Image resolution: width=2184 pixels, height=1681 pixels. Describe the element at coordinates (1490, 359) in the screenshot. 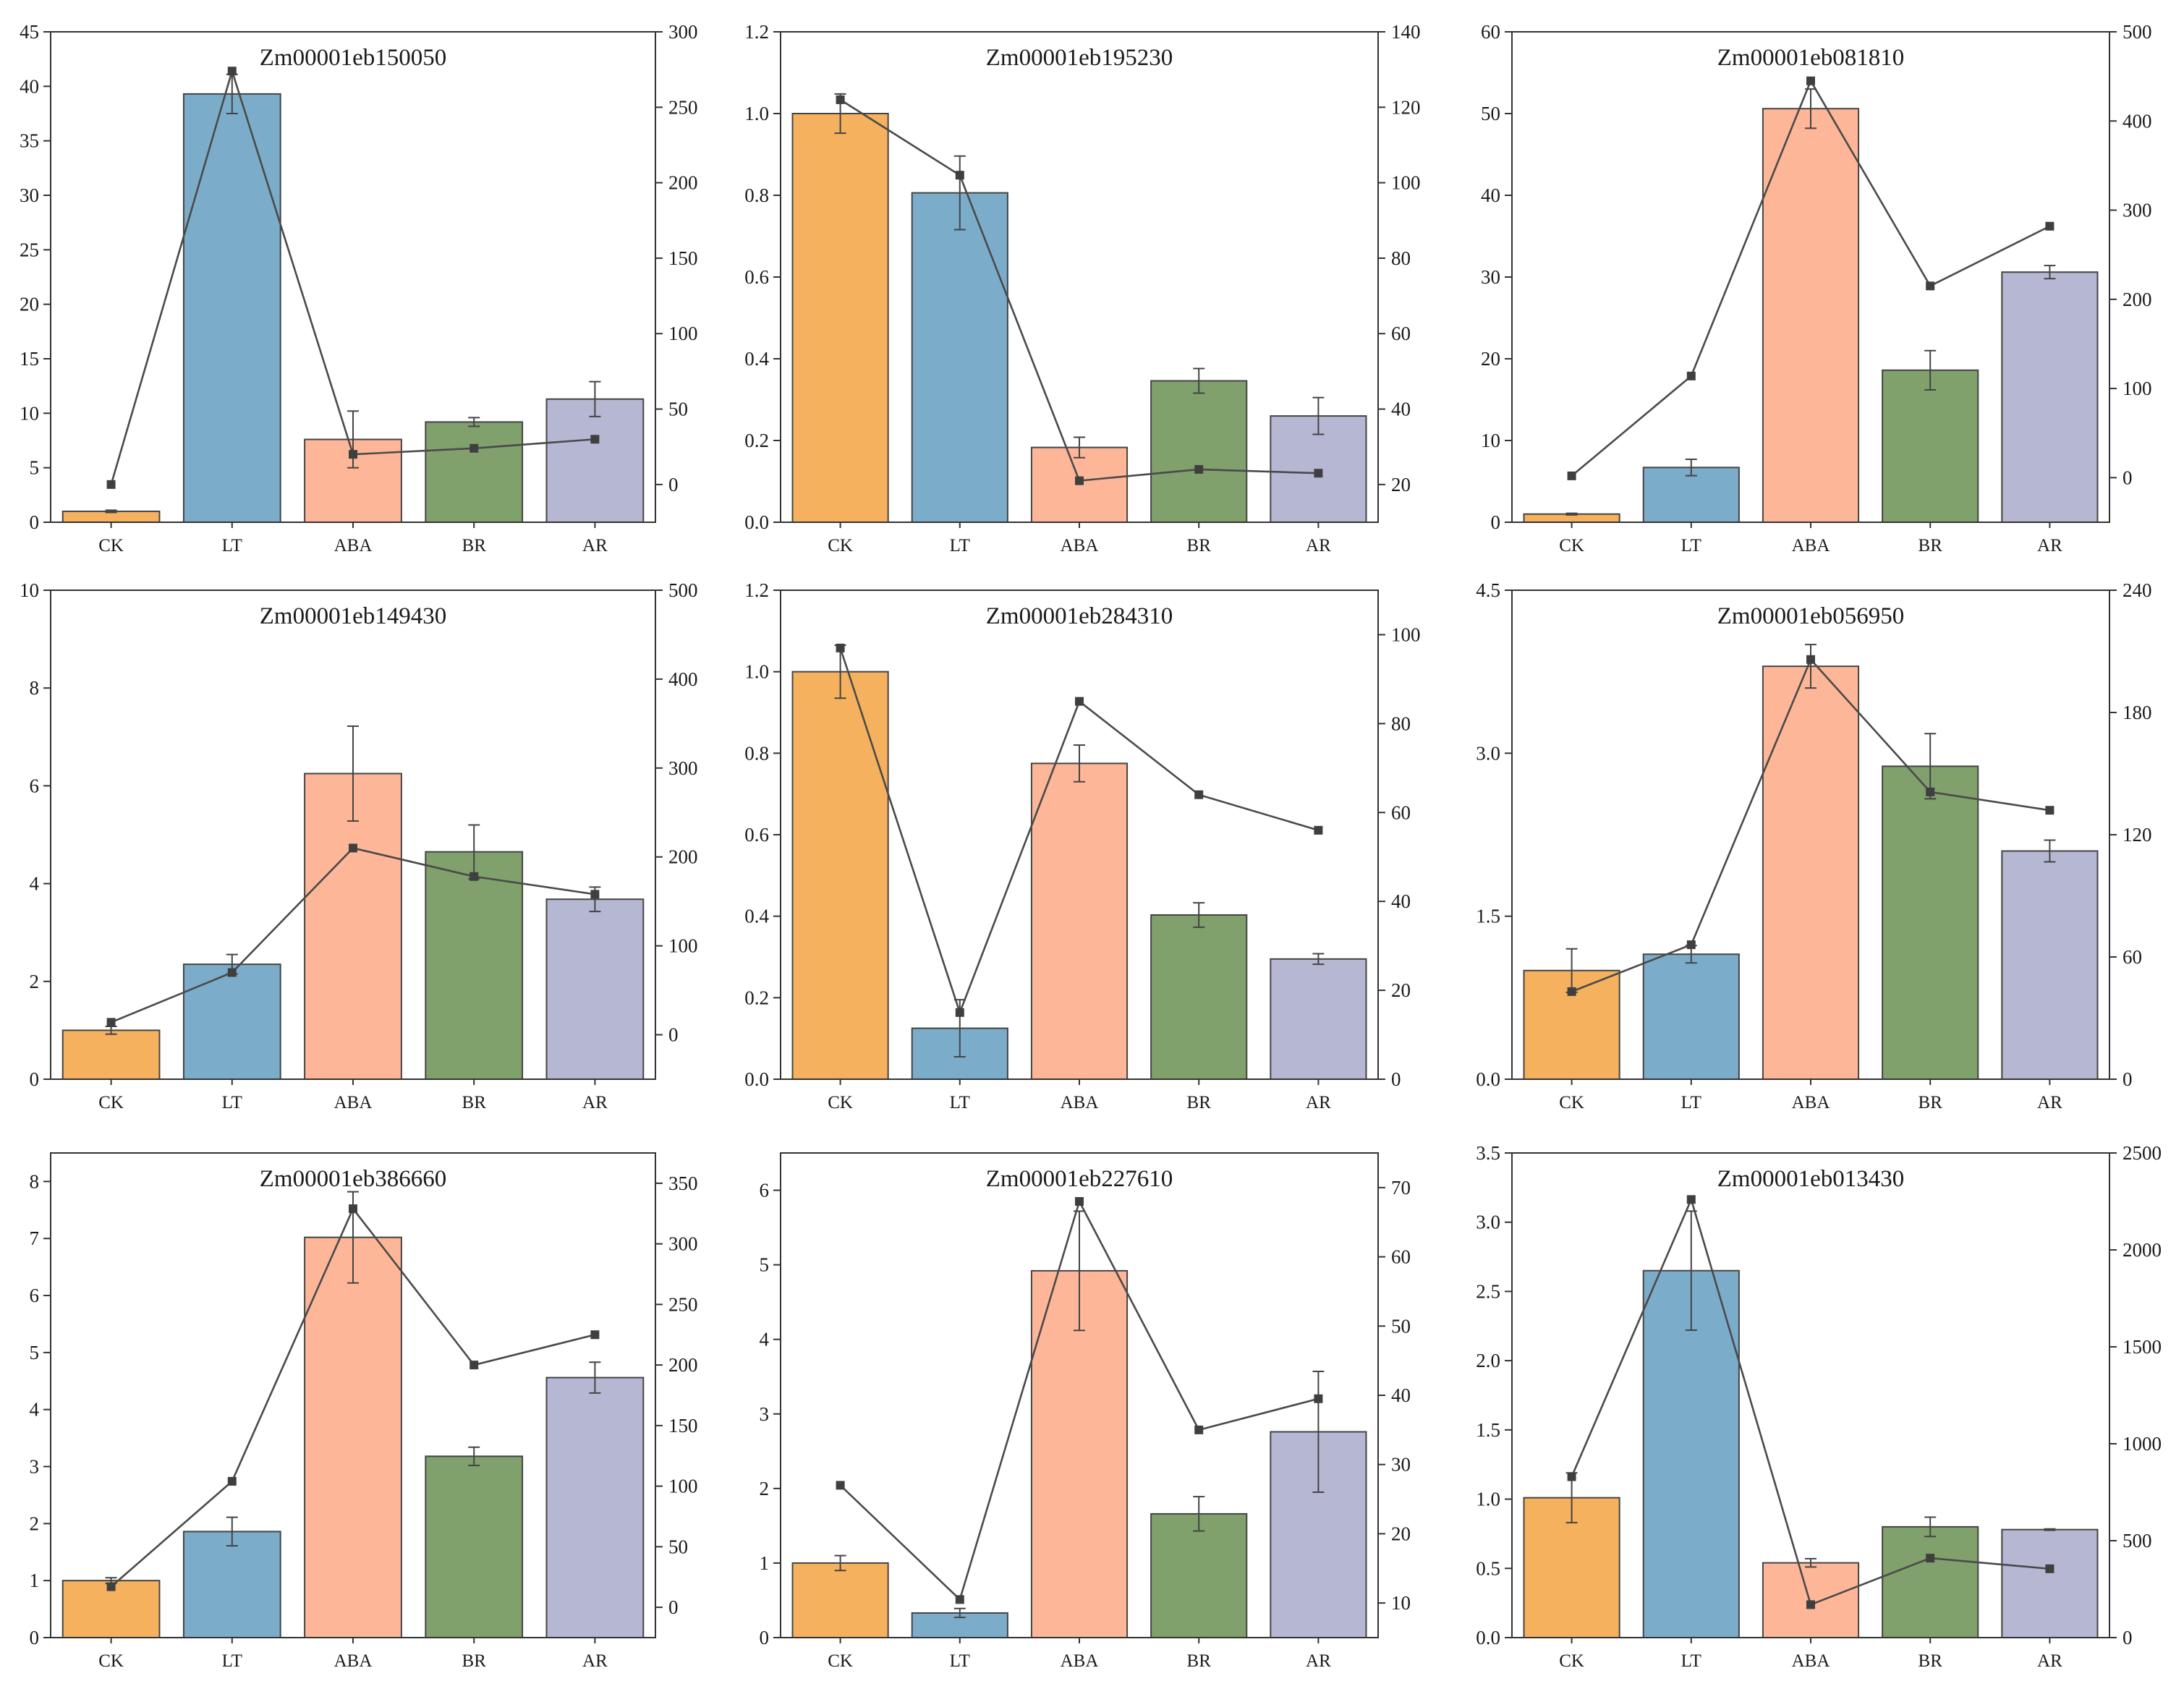

I see `left-axis-tick-label: 20` at that location.